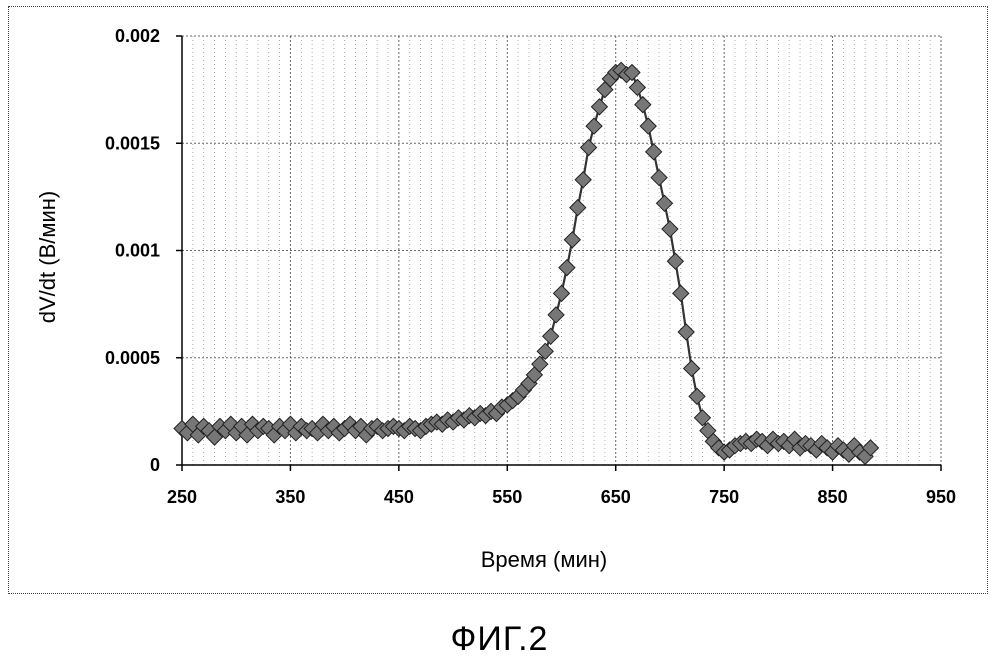 This screenshot has height=668, width=999. I want to click on y-tick-label: 0.001, so click(137, 251).